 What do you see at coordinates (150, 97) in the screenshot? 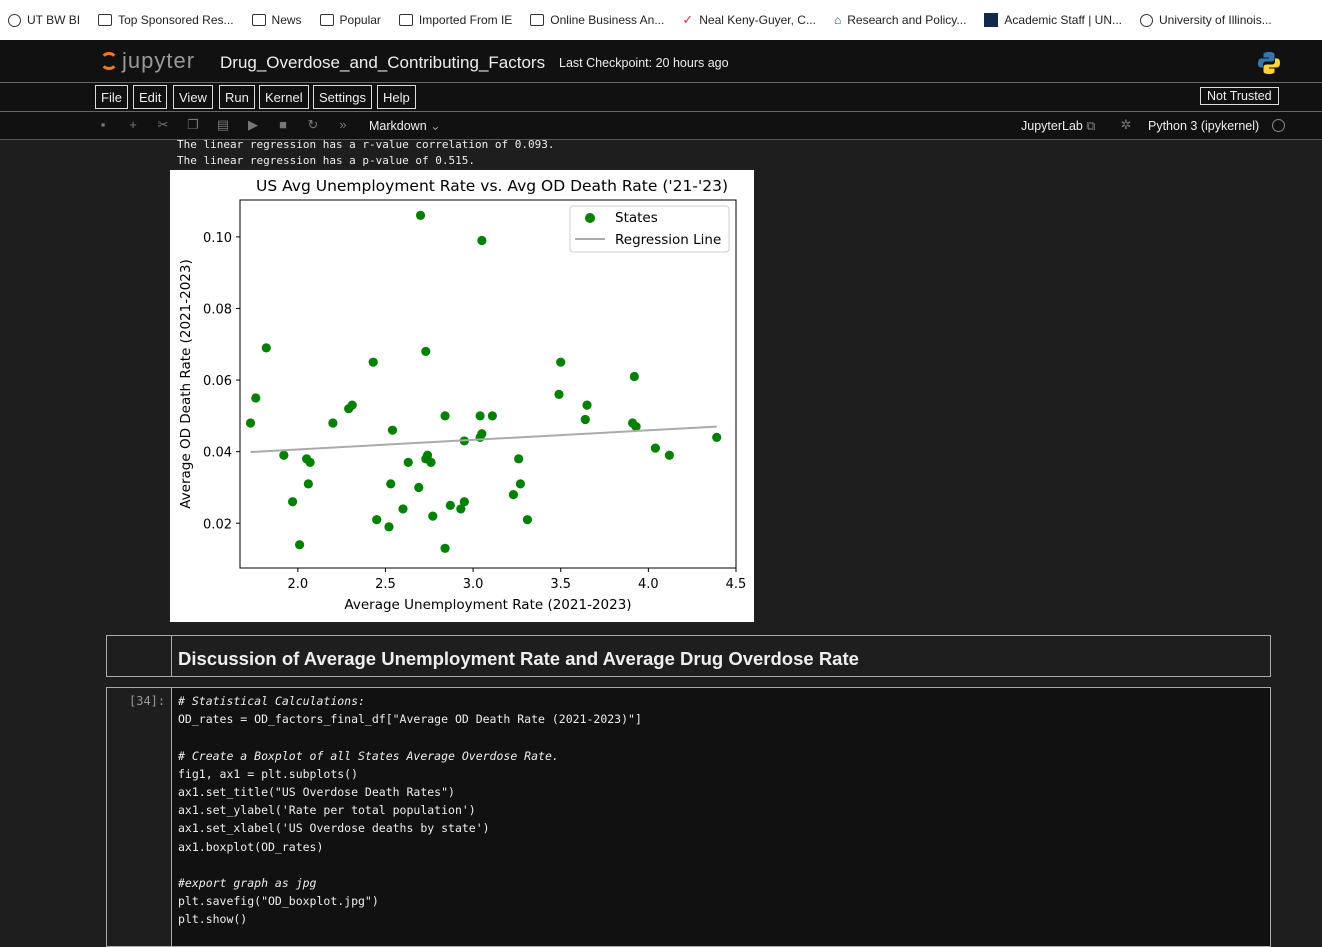
I see `menu-edit: Edit` at bounding box center [150, 97].